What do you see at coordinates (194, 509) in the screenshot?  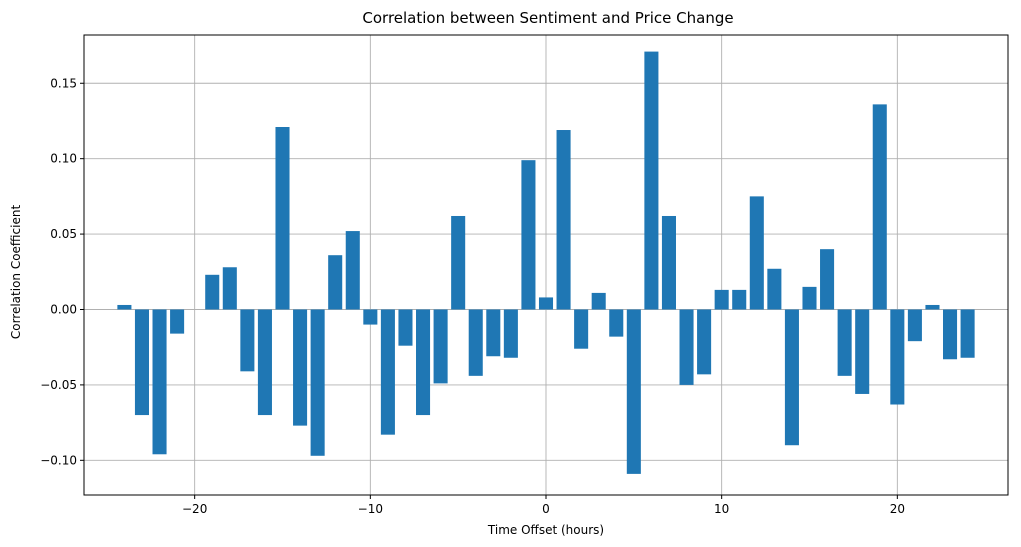 I see `x-tick-label: −20` at bounding box center [194, 509].